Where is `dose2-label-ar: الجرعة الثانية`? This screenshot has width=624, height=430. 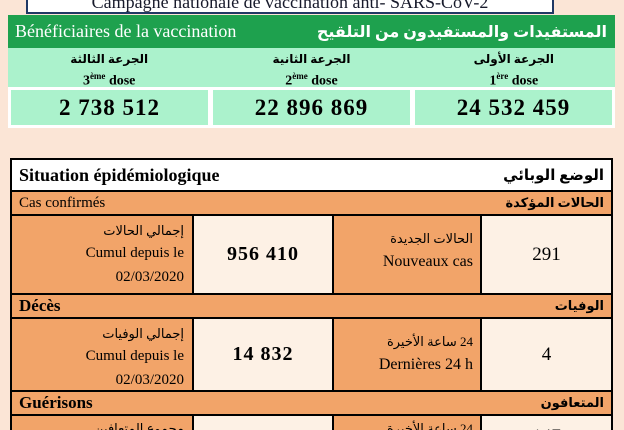 dose2-label-ar: الجرعة الثانية is located at coordinates (311, 59).